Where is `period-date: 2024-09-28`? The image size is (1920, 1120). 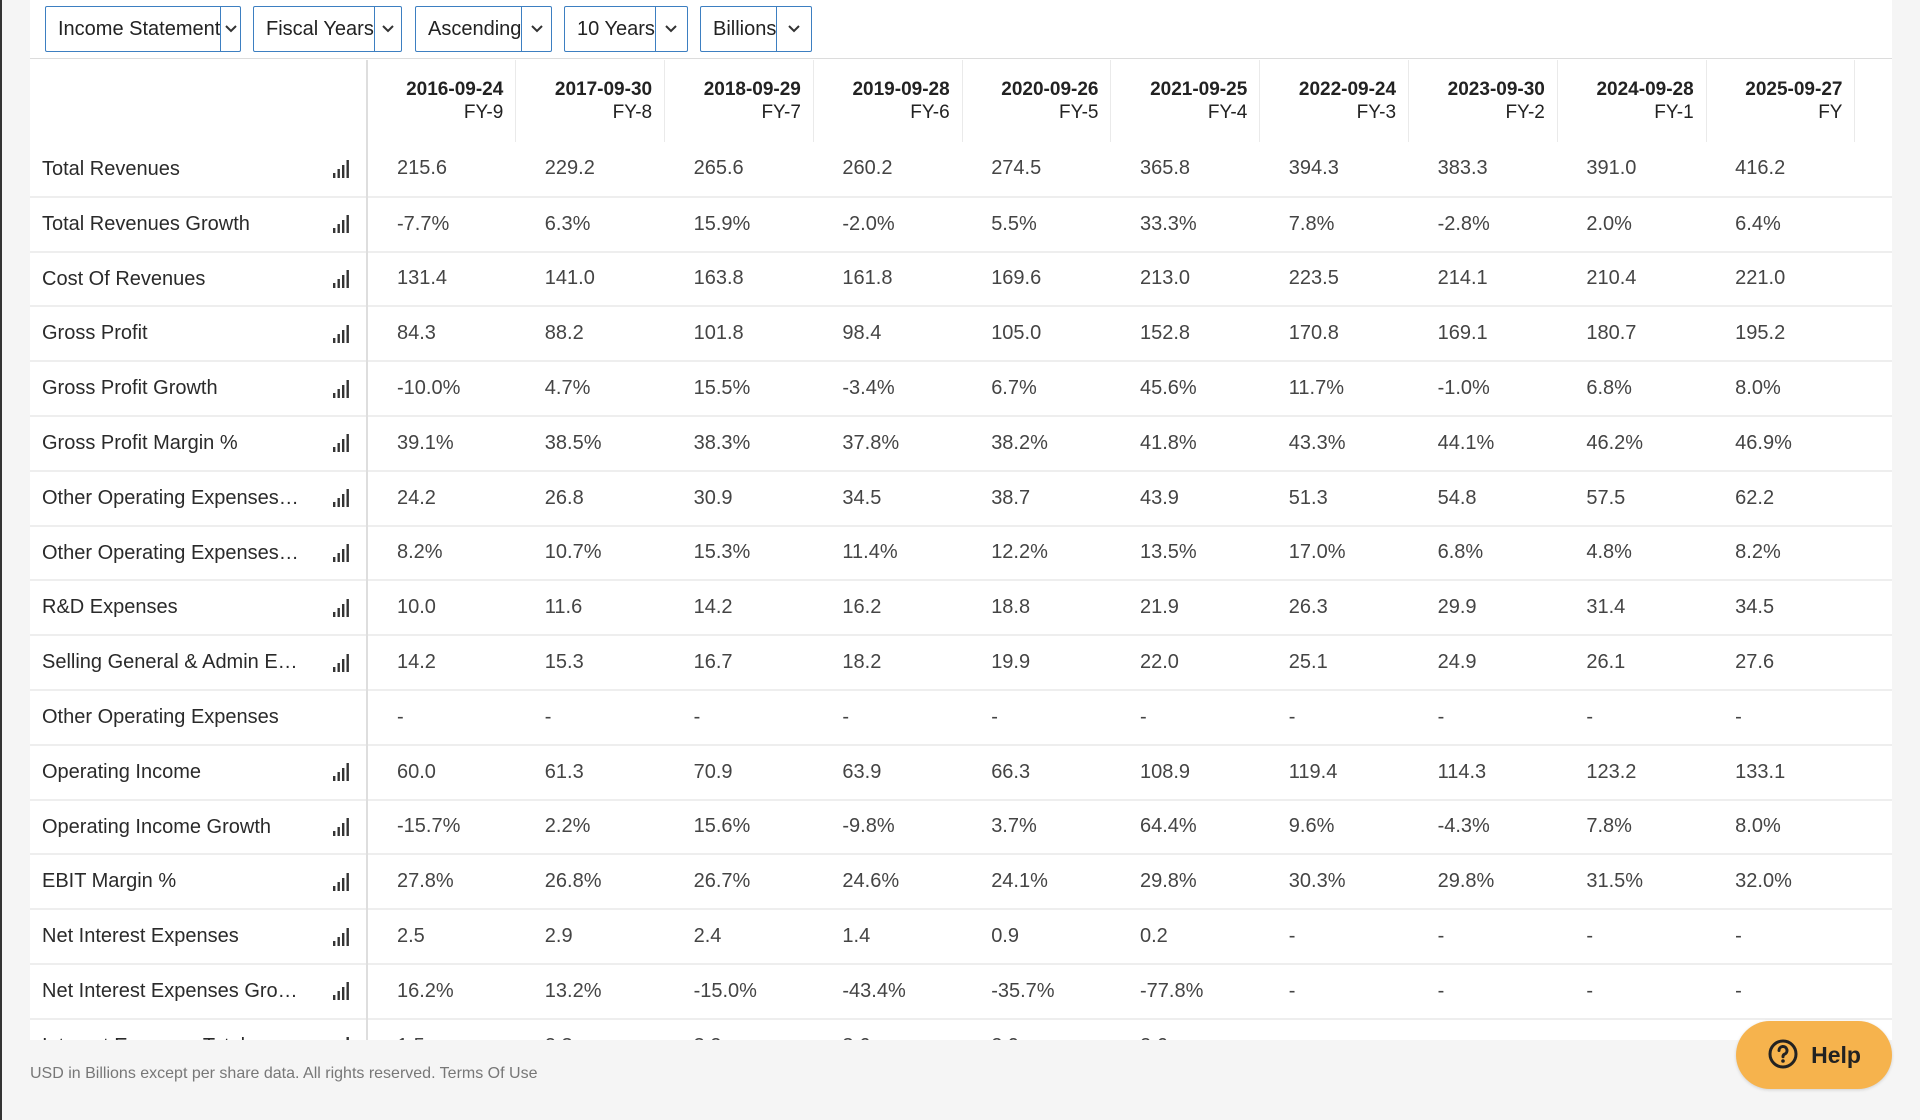 period-date: 2024-09-28 is located at coordinates (1645, 89).